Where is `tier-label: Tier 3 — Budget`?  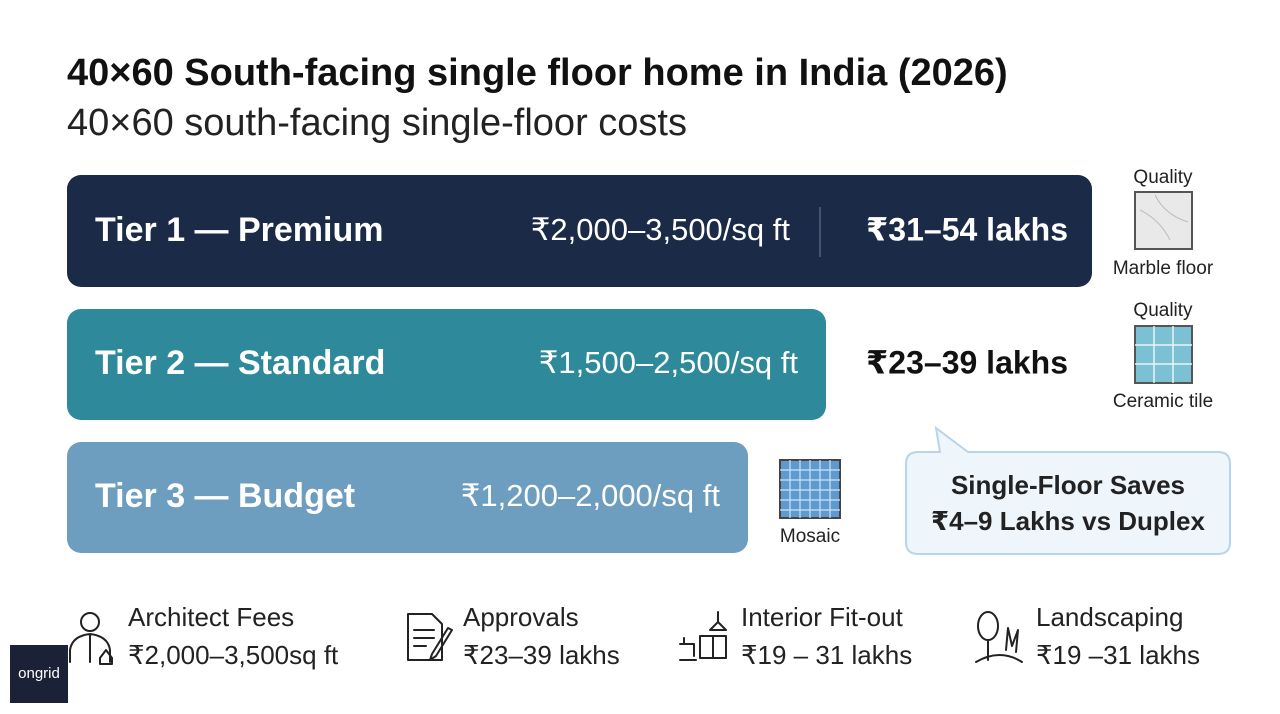 tier-label: Tier 3 — Budget is located at coordinates (225, 496).